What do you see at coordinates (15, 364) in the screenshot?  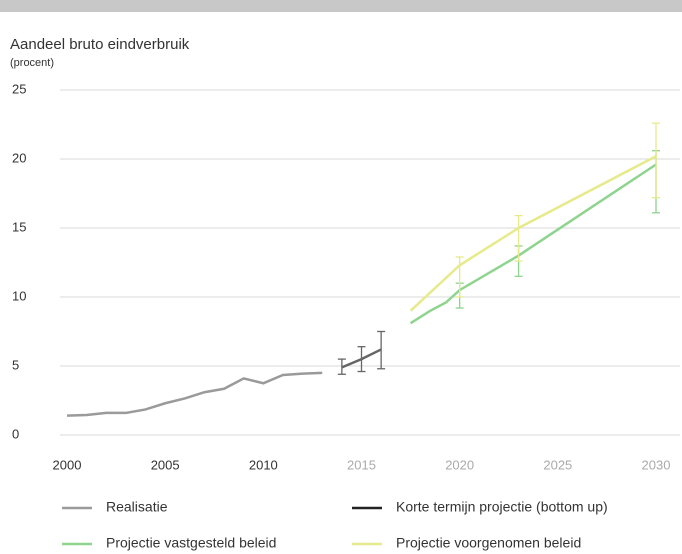 I see `y-tick-label: 5` at bounding box center [15, 364].